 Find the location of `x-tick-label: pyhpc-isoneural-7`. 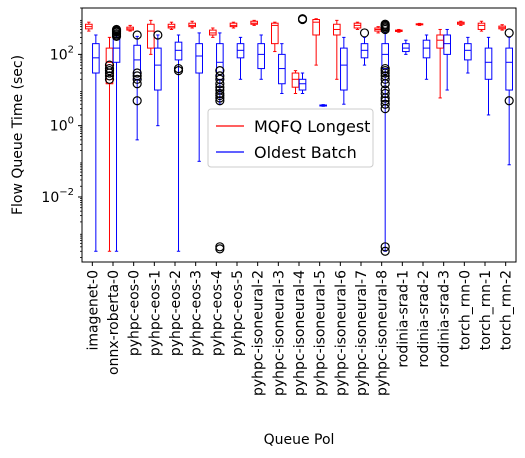

x-tick-label: pyhpc-isoneural-7 is located at coordinates (362, 333).